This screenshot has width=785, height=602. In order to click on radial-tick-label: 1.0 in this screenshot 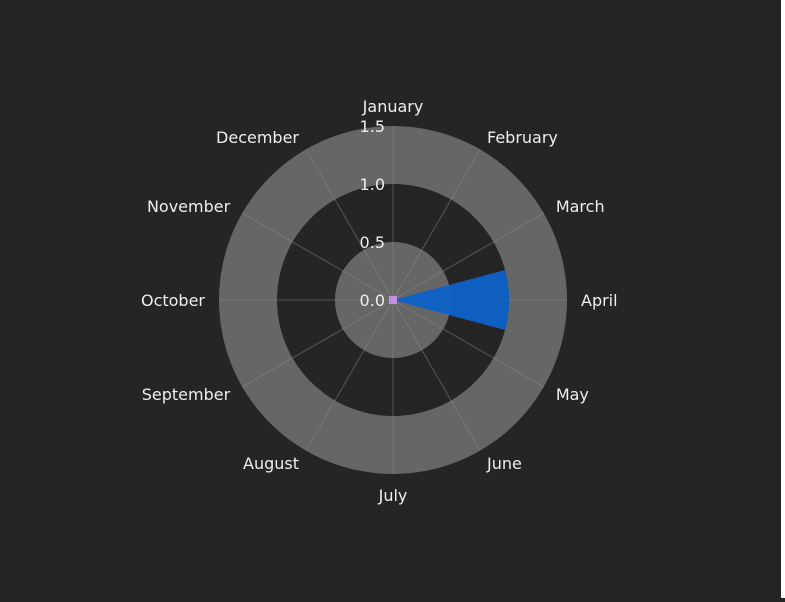, I will do `click(372, 184)`.